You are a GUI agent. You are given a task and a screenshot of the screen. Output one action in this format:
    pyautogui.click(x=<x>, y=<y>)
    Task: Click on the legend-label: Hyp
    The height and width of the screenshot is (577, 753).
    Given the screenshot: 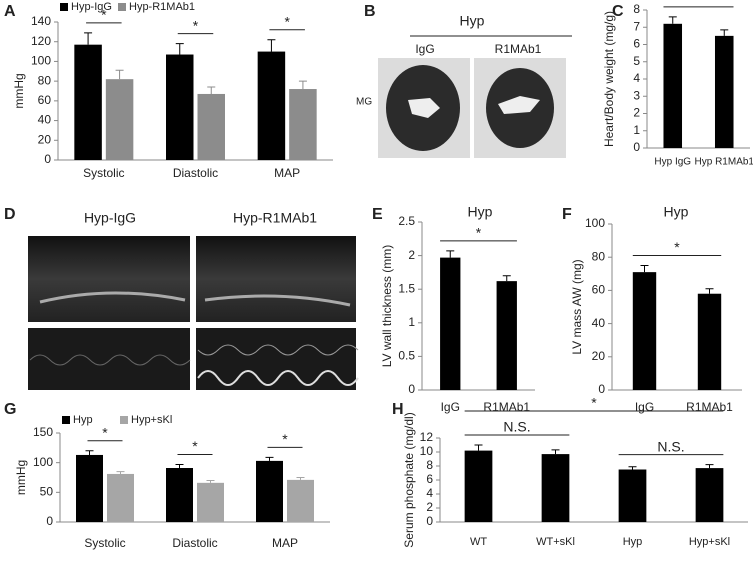 What is the action you would take?
    pyautogui.click(x=83, y=420)
    